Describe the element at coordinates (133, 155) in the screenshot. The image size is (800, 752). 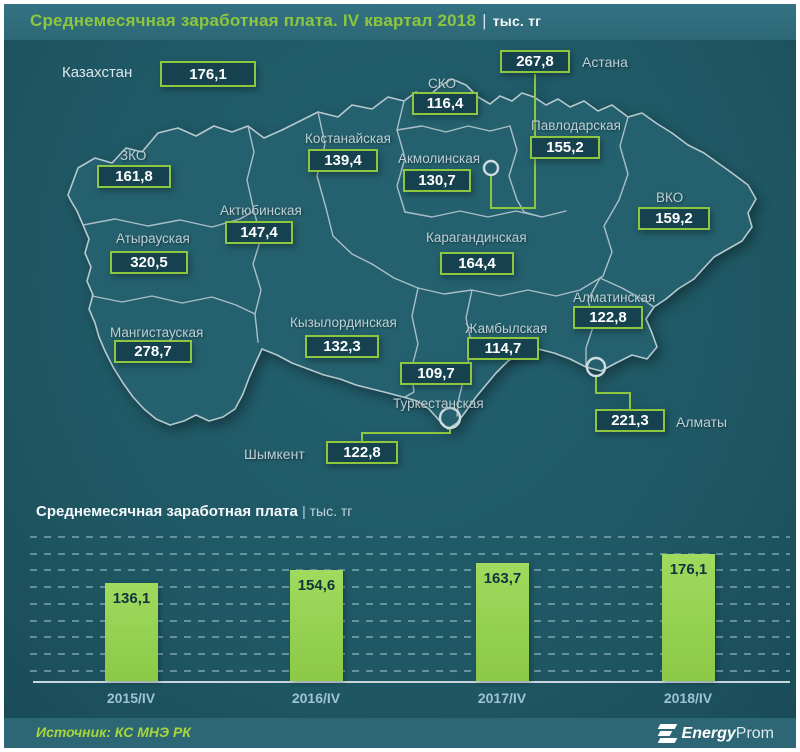
I see `region-label-zko: ЗКО` at that location.